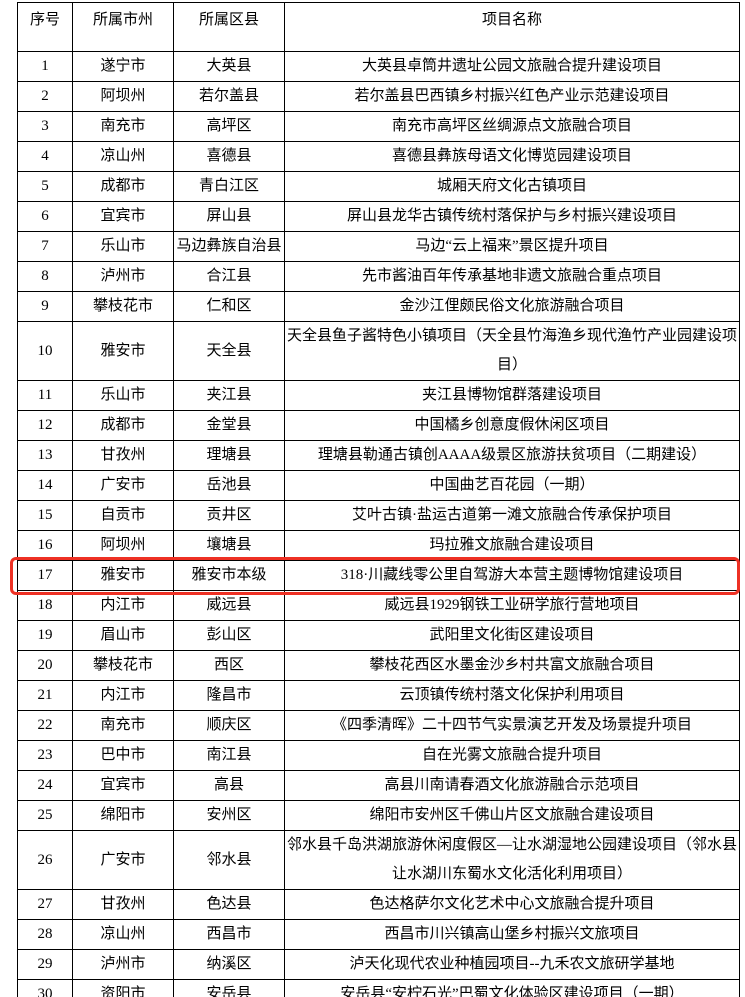 Image resolution: width=745 pixels, height=997 pixels. I want to click on row-number-cell: 27, so click(45, 904).